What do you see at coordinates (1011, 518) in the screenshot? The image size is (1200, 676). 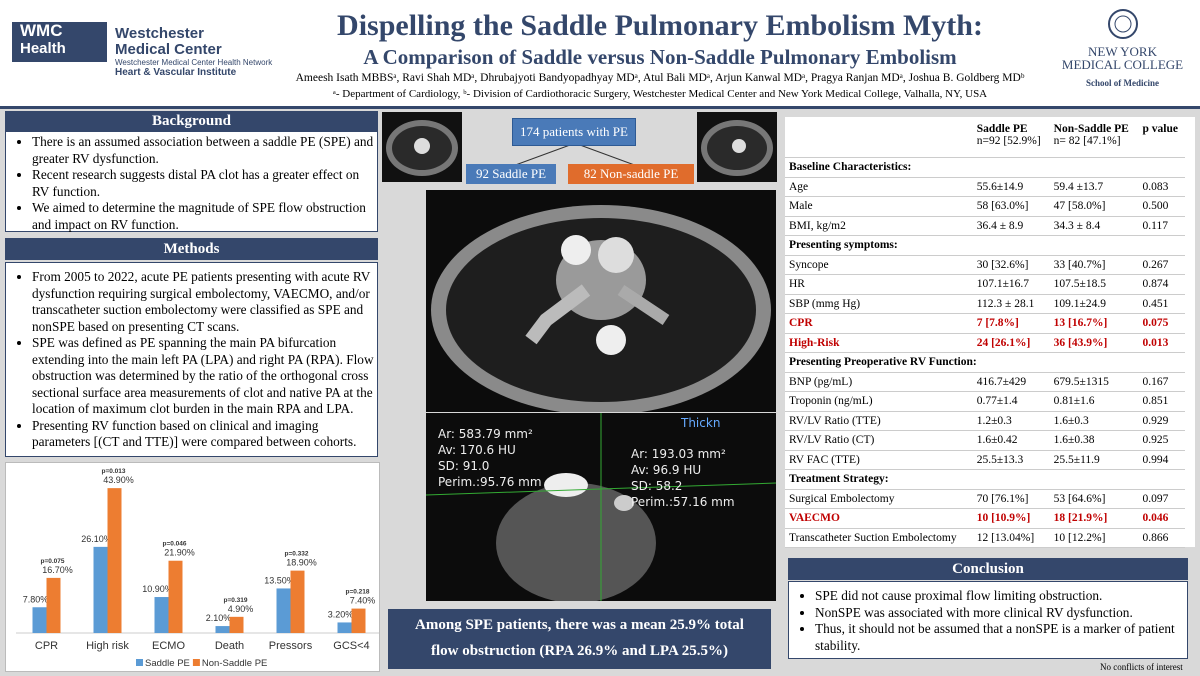 I see `cell: 10 [10.9%]` at bounding box center [1011, 518].